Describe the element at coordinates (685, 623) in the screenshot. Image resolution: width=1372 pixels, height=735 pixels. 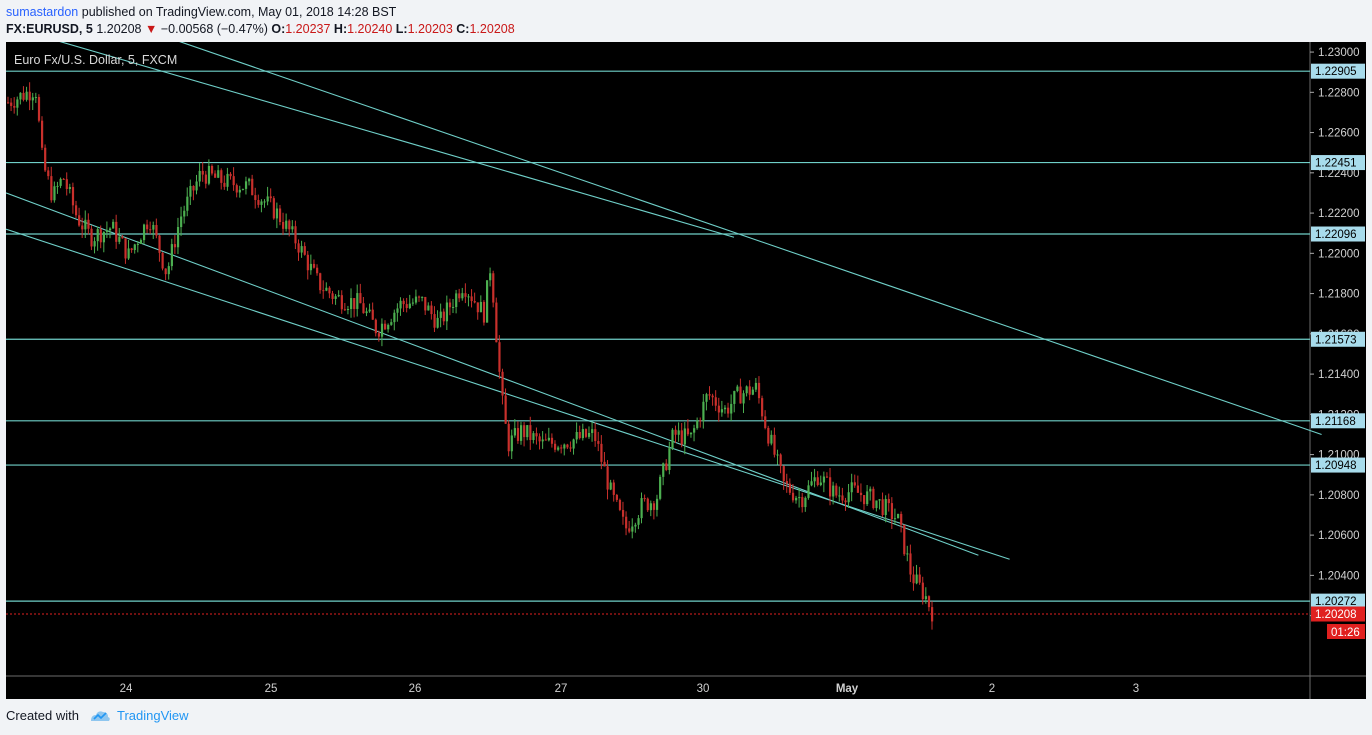
I see `current-price-group: 1.20208 01:26` at that location.